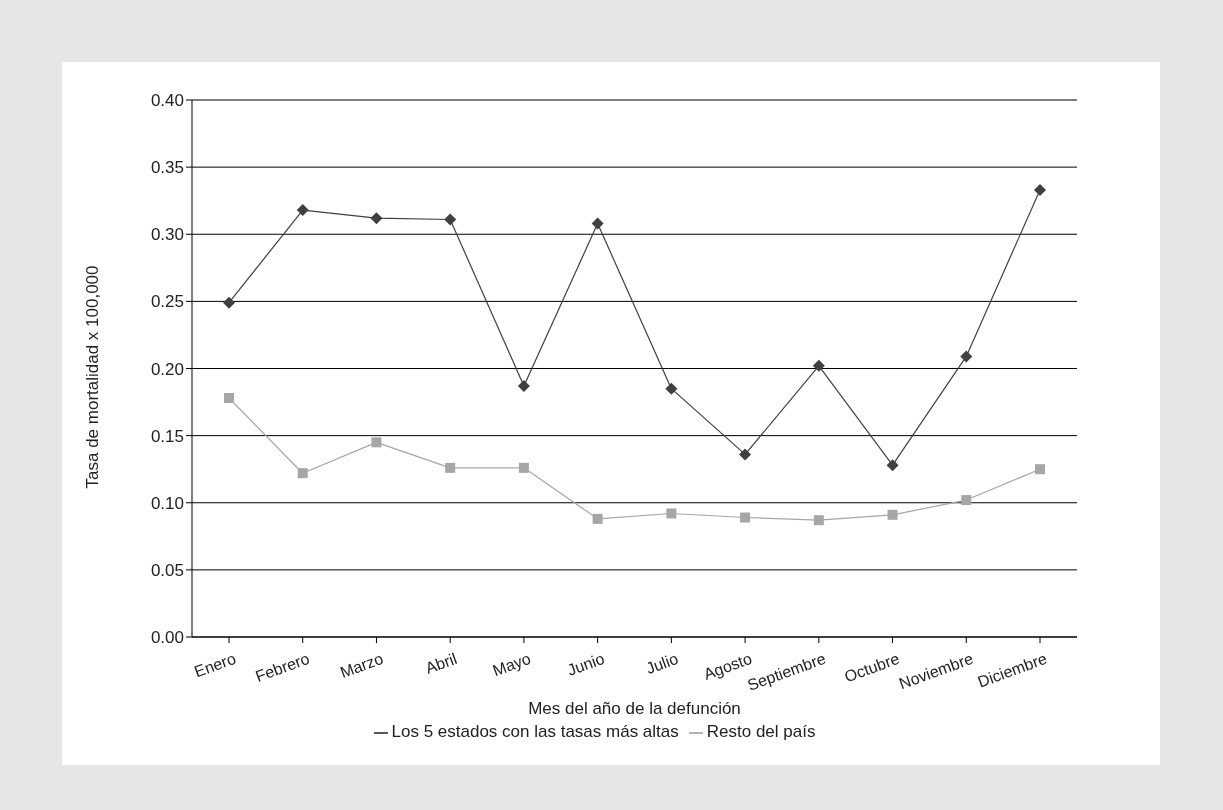  I want to click on y-tick-label: 0.10, so click(167, 503).